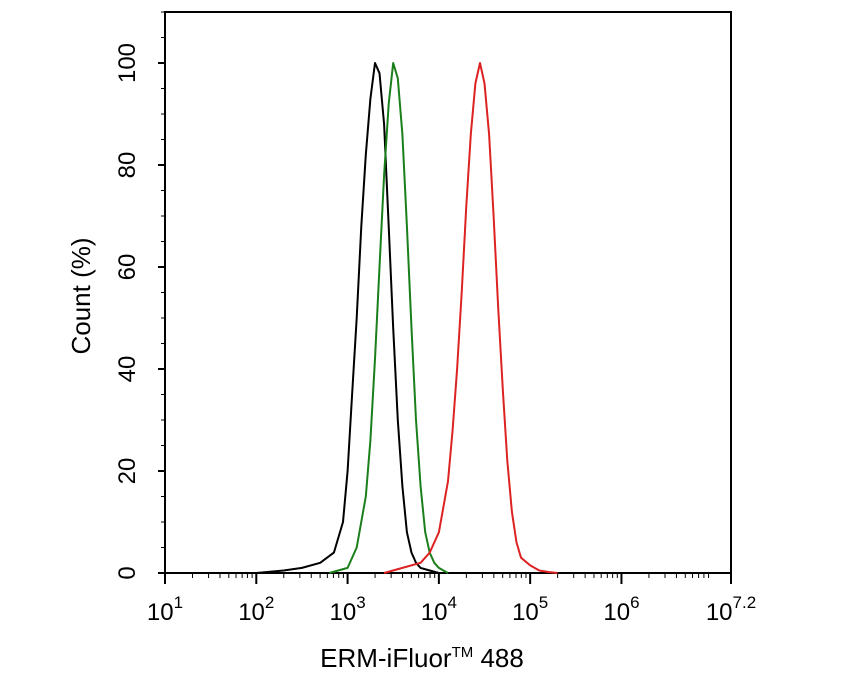  Describe the element at coordinates (127, 471) in the screenshot. I see `y-tick-label: 20` at that location.